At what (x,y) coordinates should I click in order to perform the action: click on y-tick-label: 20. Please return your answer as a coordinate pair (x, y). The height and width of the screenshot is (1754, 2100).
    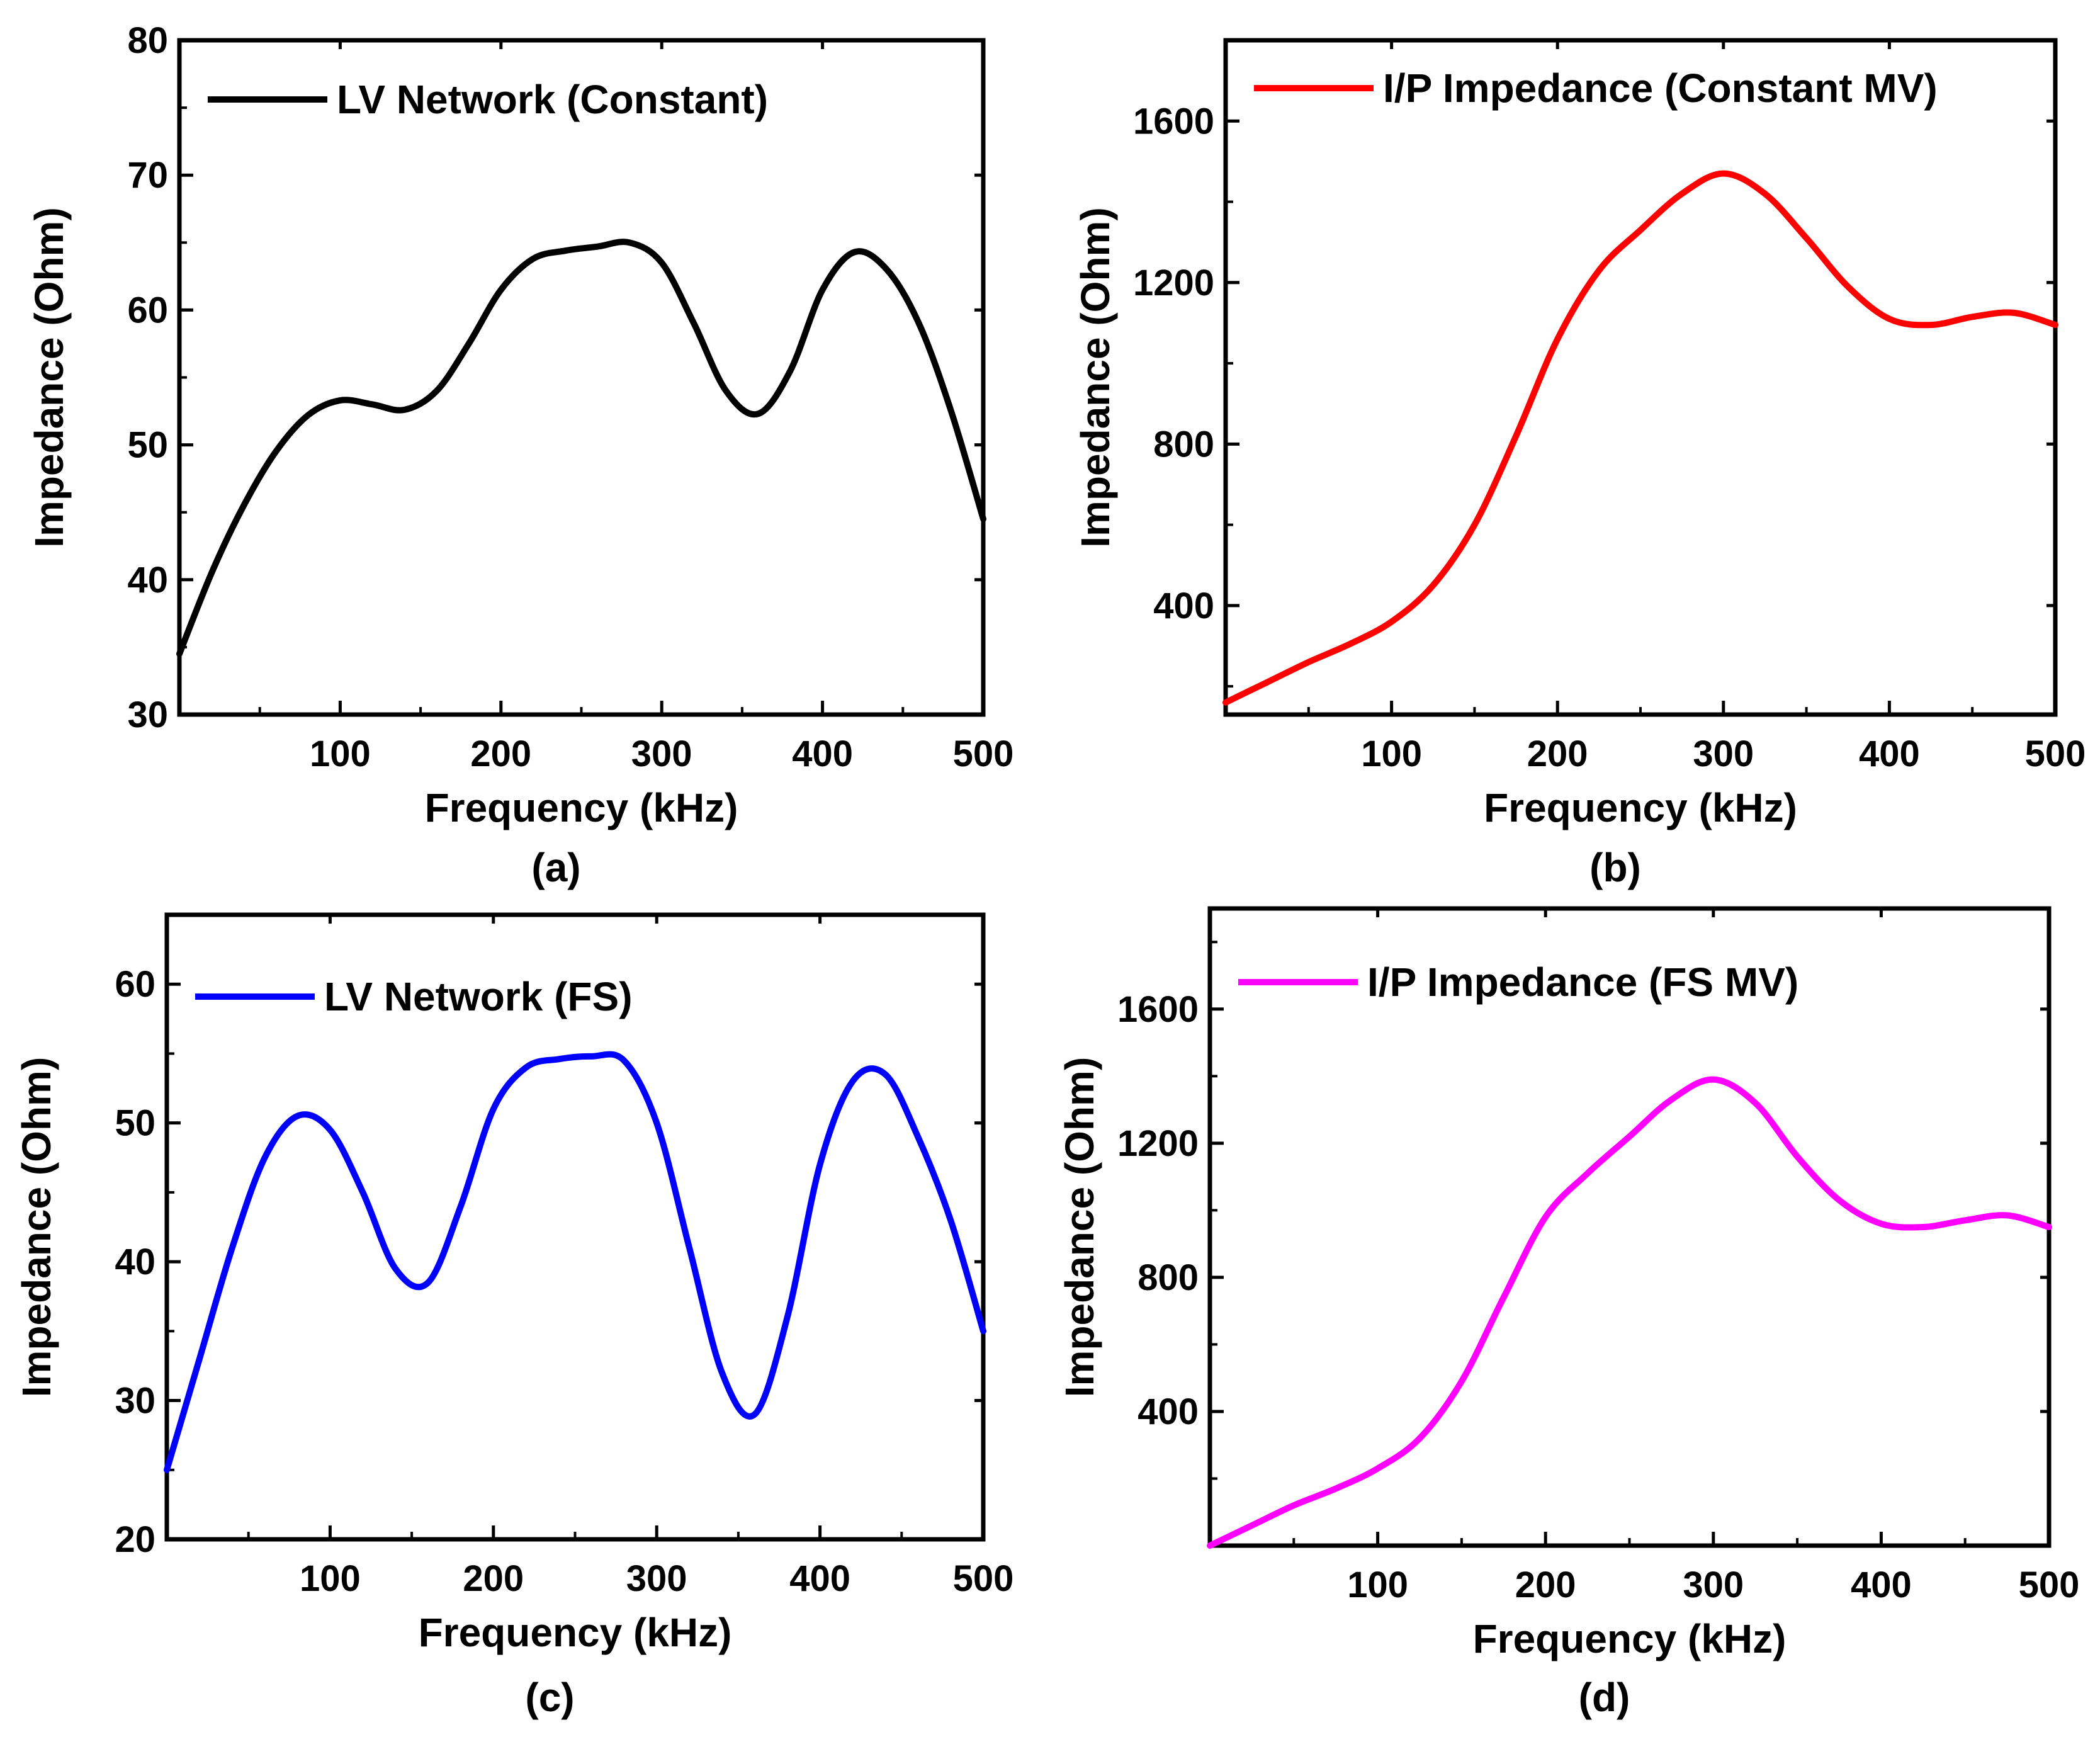
    Looking at the image, I should click on (135, 1539).